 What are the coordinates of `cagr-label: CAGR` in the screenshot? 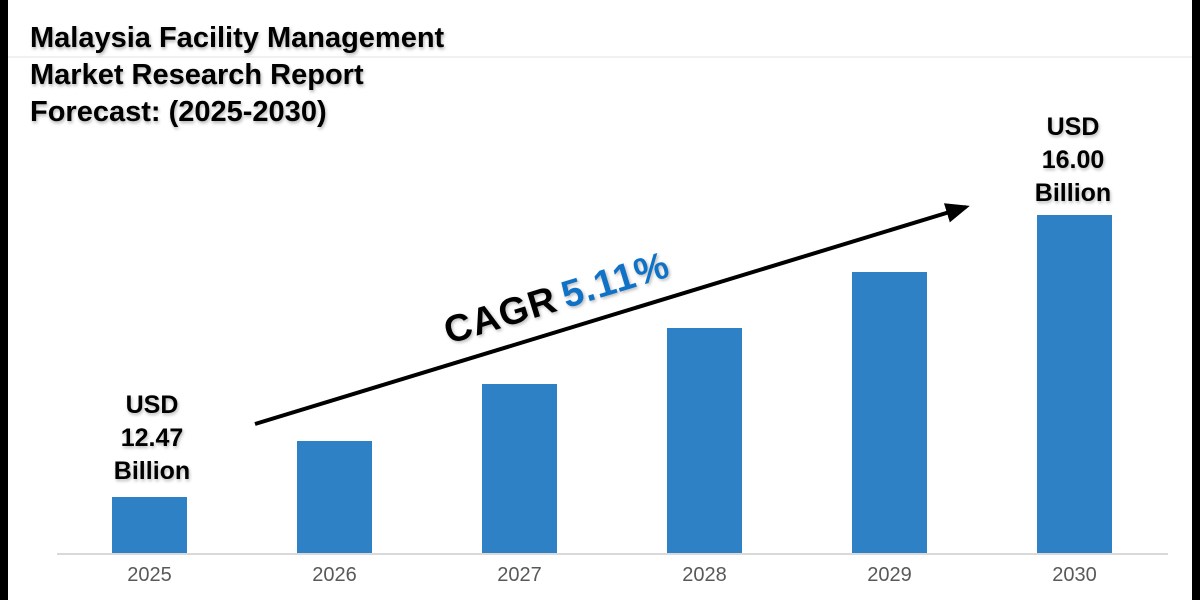 It's located at (501, 315).